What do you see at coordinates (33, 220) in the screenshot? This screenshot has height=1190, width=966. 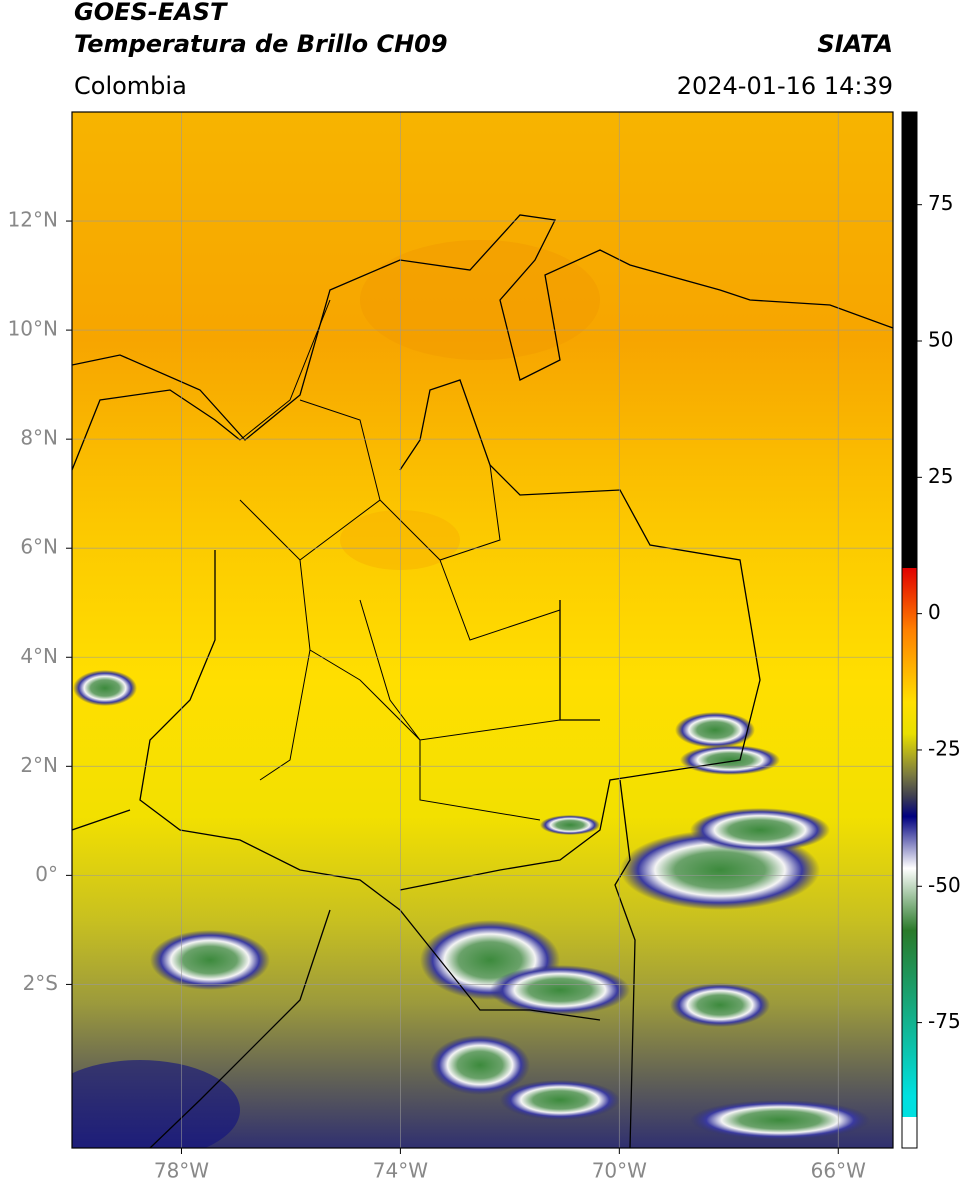 I see `y-tick-label: 12°N` at bounding box center [33, 220].